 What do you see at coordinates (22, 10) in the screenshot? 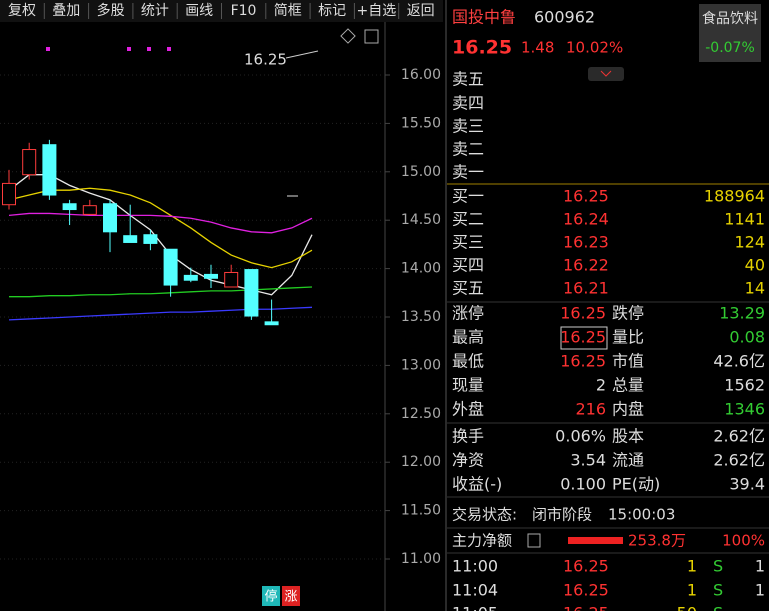
I see `toolbar-button: 复权` at bounding box center [22, 10].